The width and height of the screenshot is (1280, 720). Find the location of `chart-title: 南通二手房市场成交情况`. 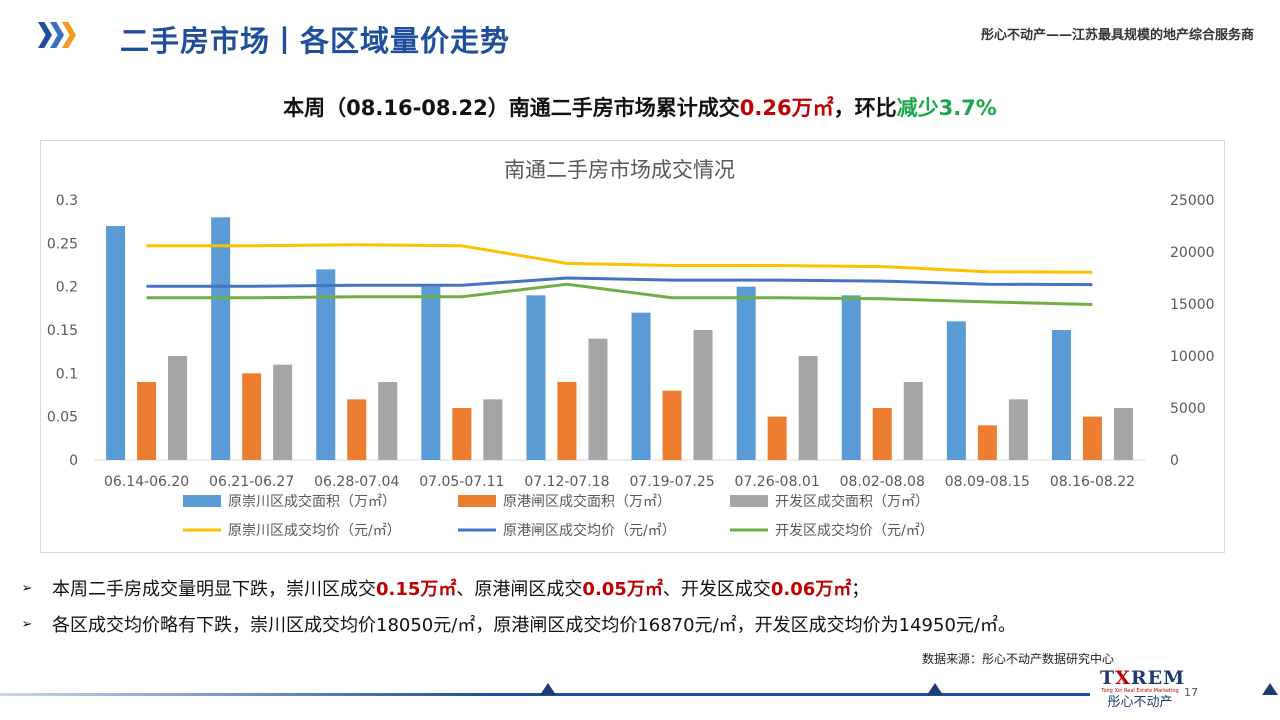

chart-title: 南通二手房市场成交情况 is located at coordinates (619, 170).